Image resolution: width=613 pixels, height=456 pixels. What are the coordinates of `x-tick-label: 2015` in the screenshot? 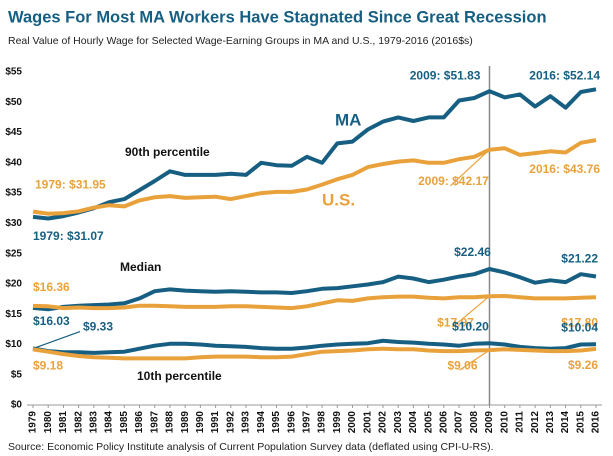 It's located at (580, 422).